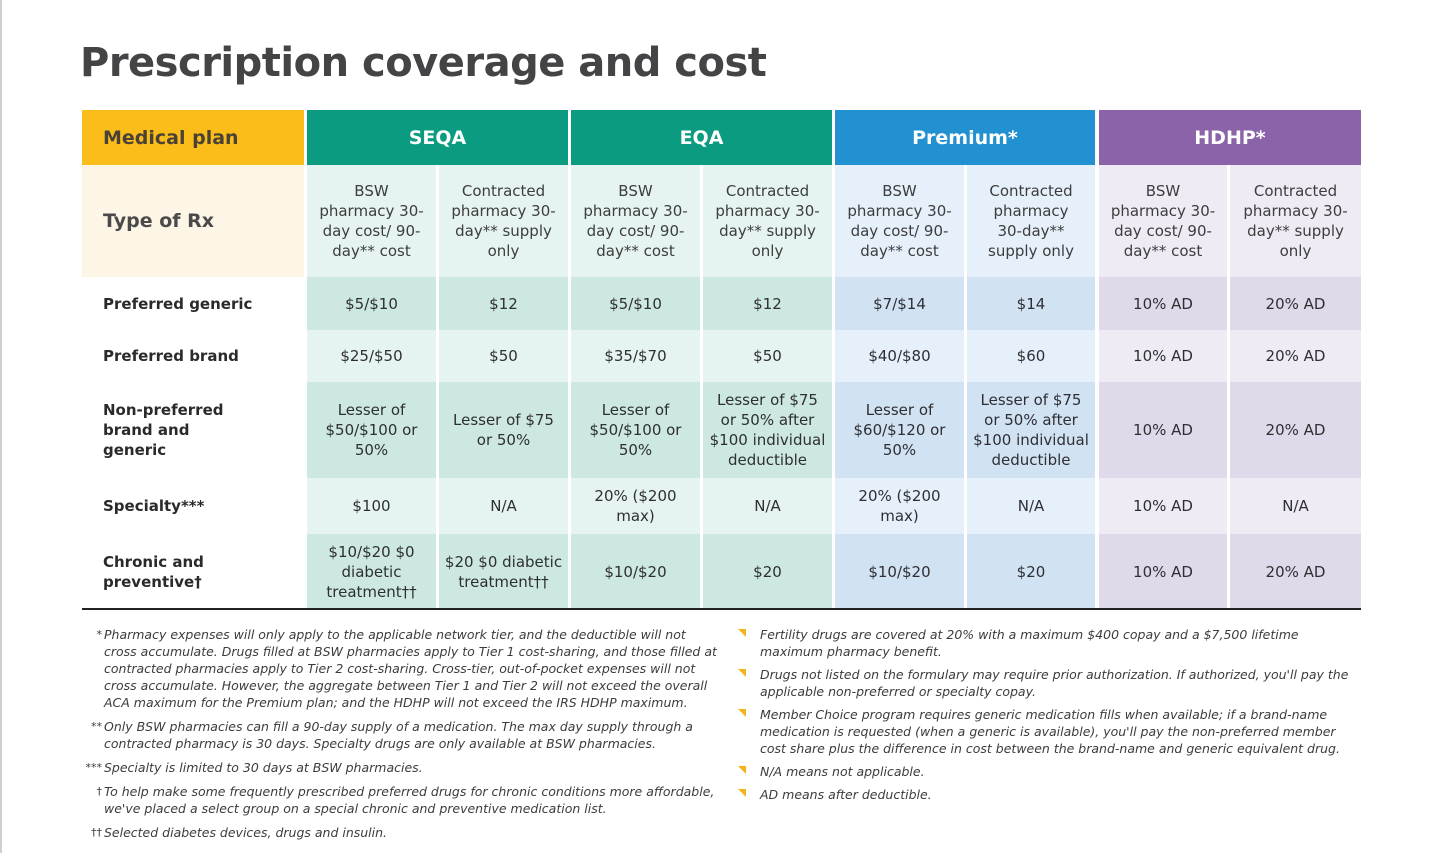 This screenshot has height=853, width=1435. What do you see at coordinates (96, 832) in the screenshot?
I see `footnote-marker: ††` at bounding box center [96, 832].